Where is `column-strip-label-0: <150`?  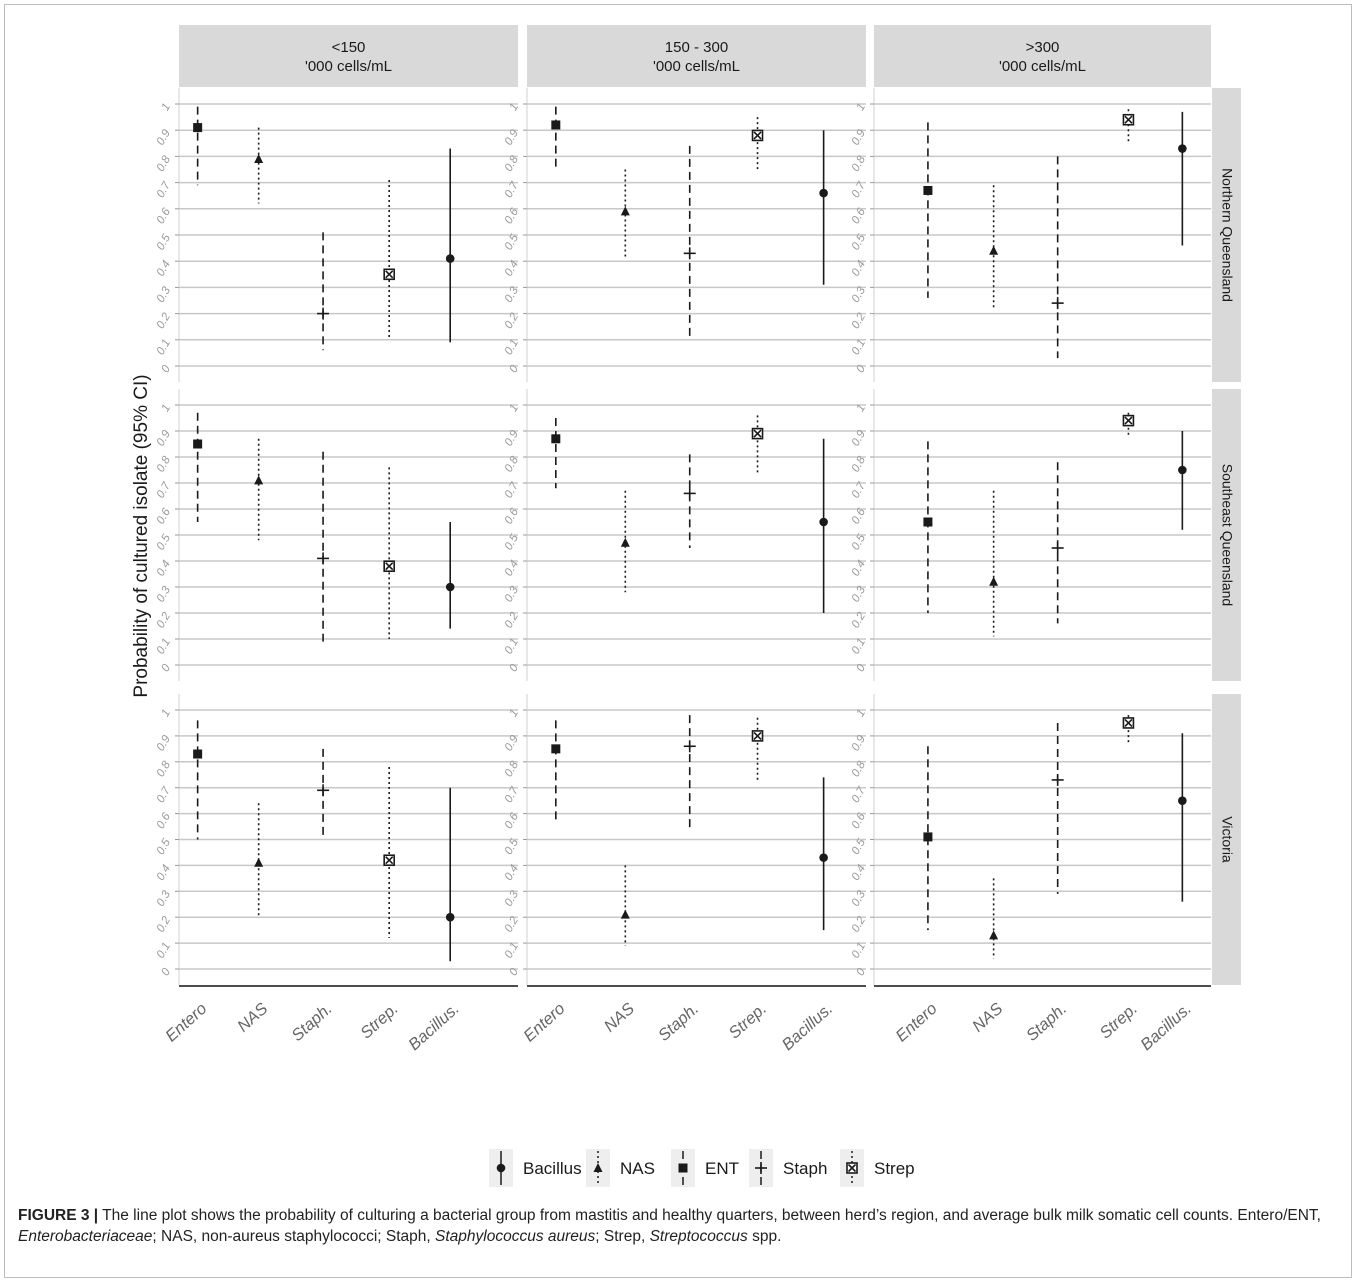
column-strip-label-0: <150 is located at coordinates (349, 47).